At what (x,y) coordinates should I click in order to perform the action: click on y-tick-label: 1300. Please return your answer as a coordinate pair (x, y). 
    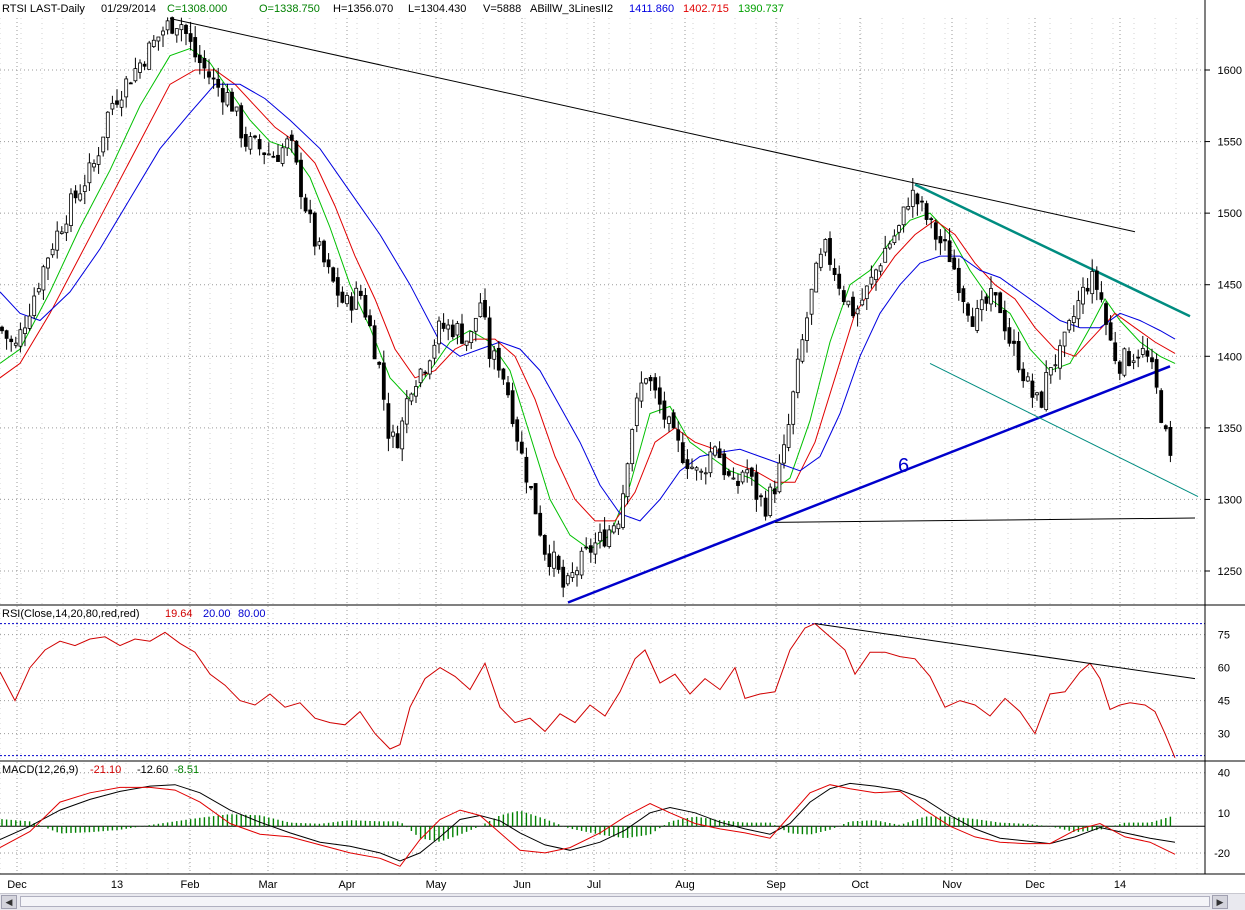
    Looking at the image, I should click on (1230, 500).